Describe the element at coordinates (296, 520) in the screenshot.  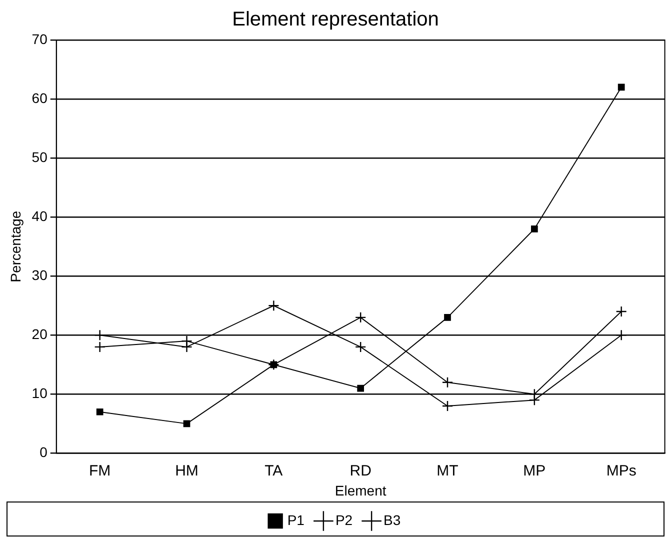
I see `legend-label: P1` at that location.